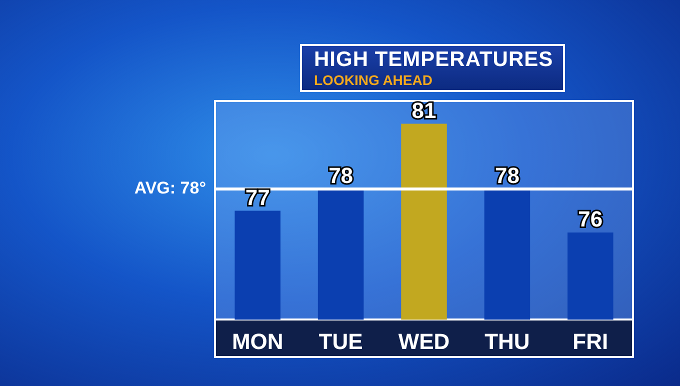 Image resolution: width=680 pixels, height=386 pixels. What do you see at coordinates (434, 60) in the screenshot?
I see `chart-title: HIGH TEMPERATURES` at bounding box center [434, 60].